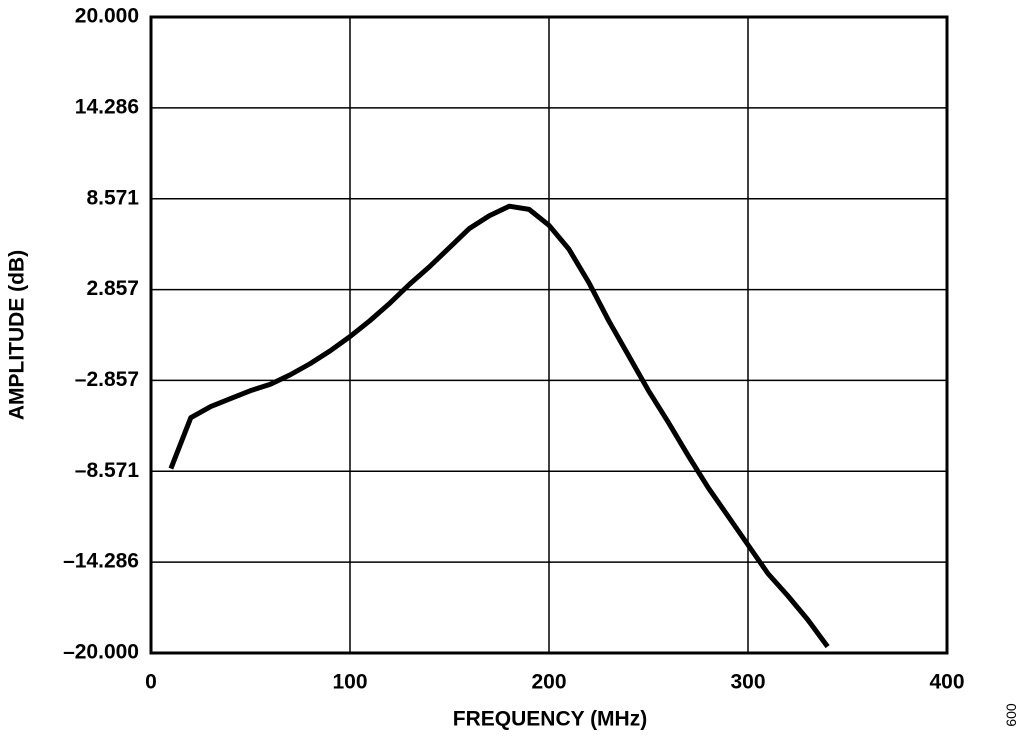  I want to click on x-tick-label: 300, so click(747, 682).